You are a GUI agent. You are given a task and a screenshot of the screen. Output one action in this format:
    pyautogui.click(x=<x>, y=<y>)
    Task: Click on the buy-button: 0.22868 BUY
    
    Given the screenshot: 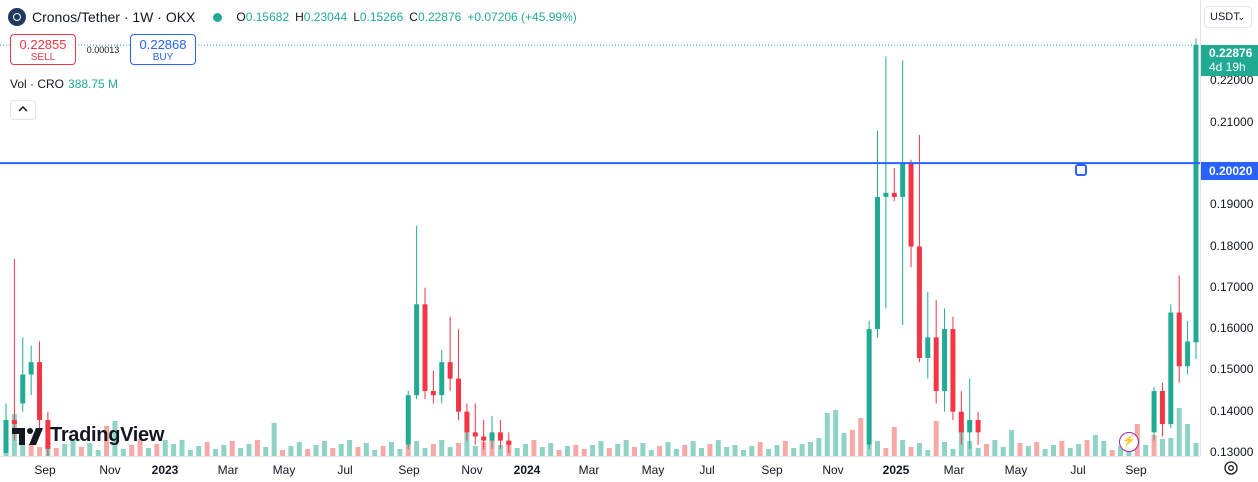 What is the action you would take?
    pyautogui.click(x=163, y=49)
    